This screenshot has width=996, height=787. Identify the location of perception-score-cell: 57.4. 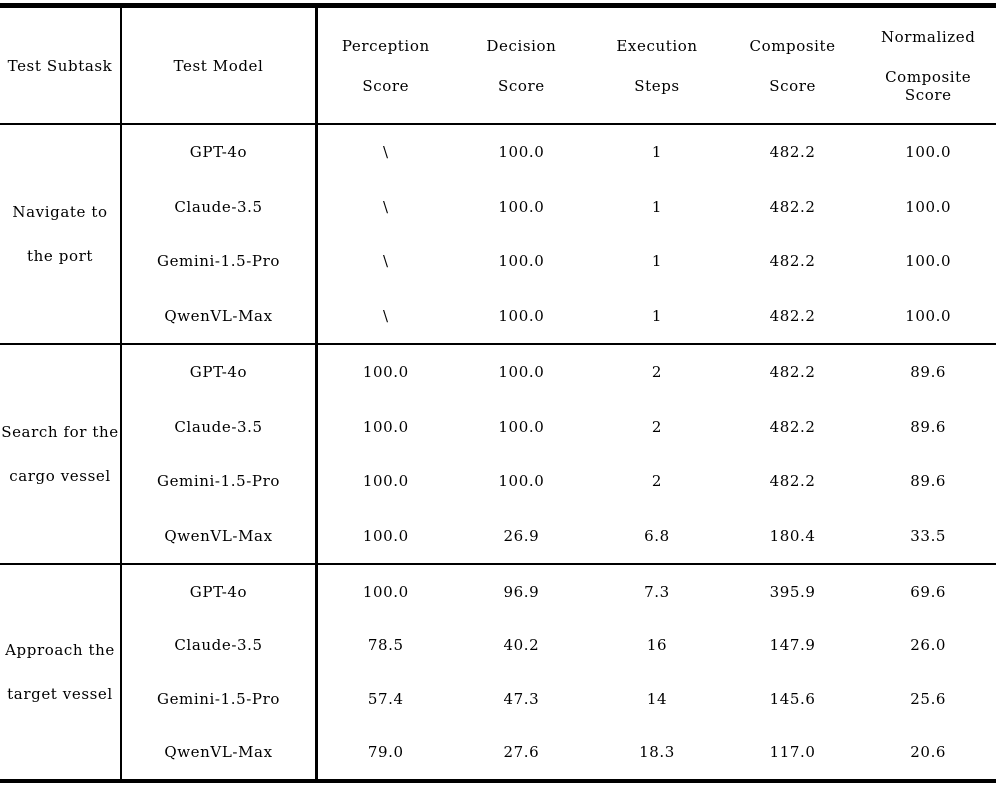
(385, 698).